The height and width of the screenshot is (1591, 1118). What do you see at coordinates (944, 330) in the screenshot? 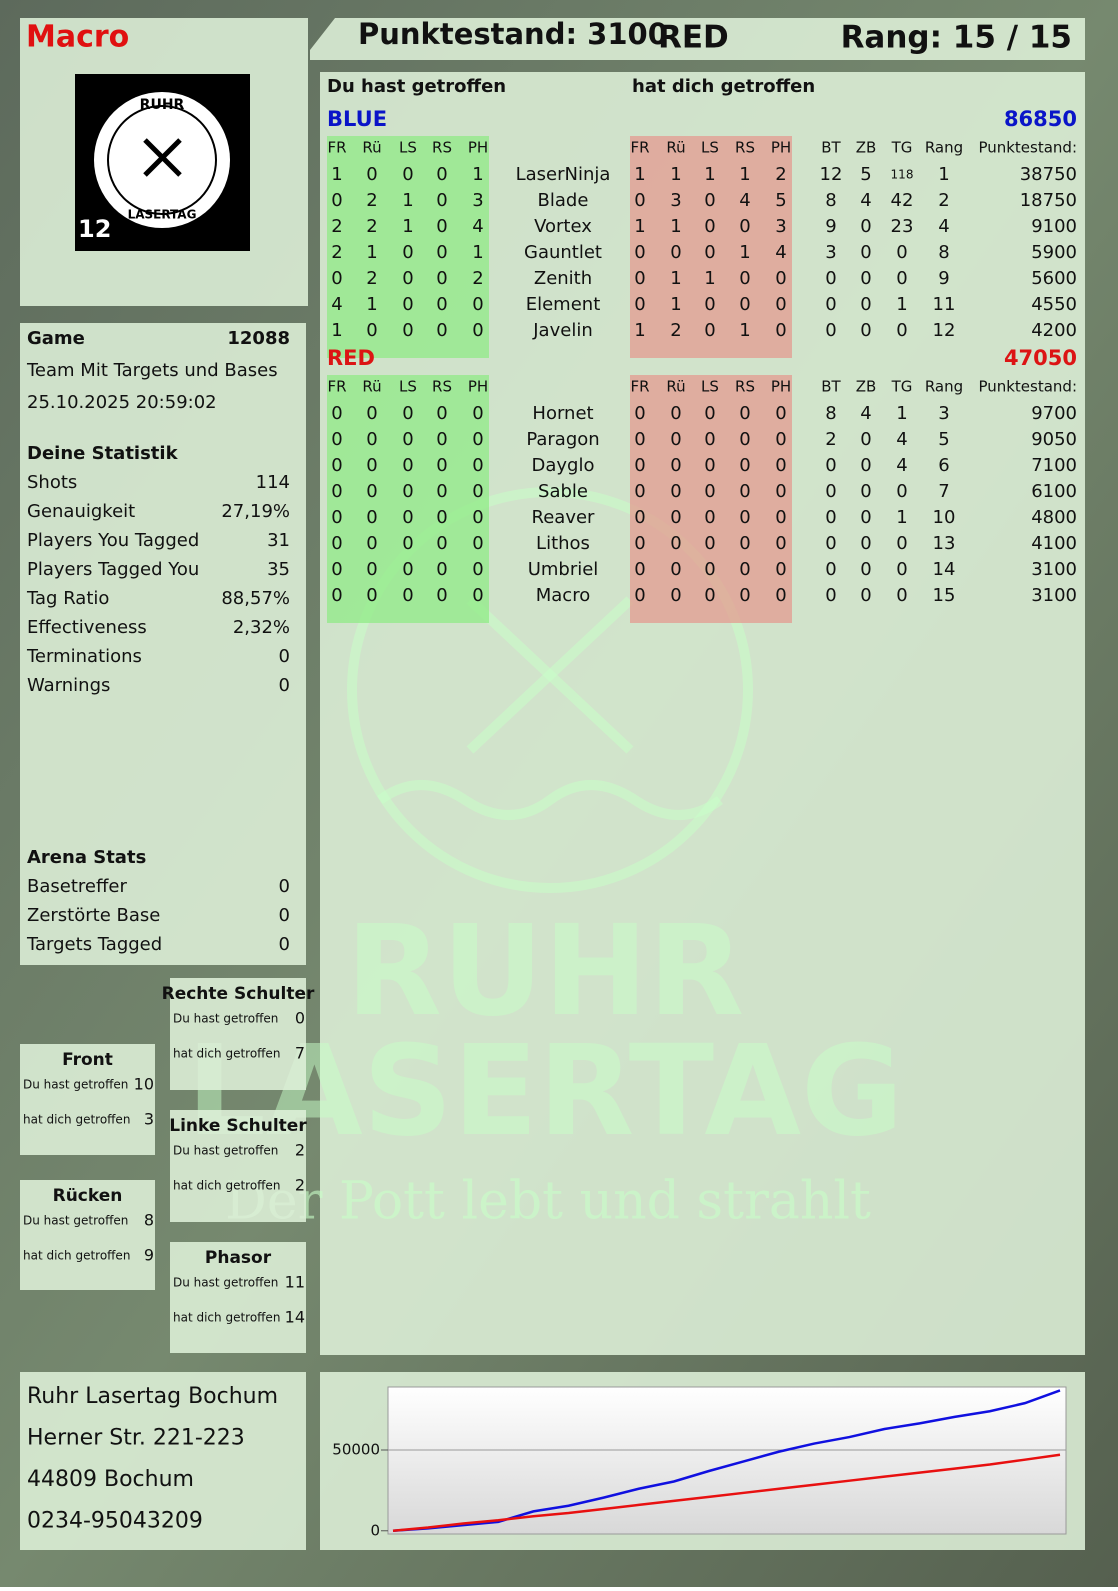
I see `cell: 12` at bounding box center [944, 330].